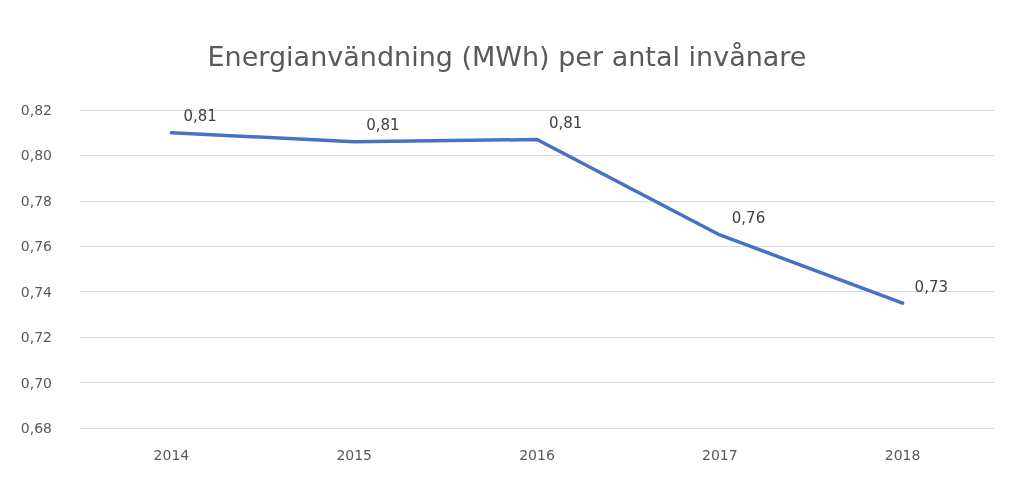 The height and width of the screenshot is (483, 1014). What do you see at coordinates (36, 337) in the screenshot?
I see `y-tick-label: 0,72` at bounding box center [36, 337].